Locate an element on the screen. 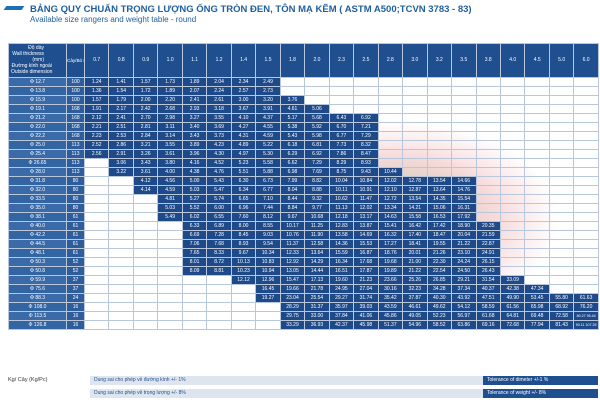 This screenshot has width=600, height=407. weight-cell: 2.12 is located at coordinates (96, 118).